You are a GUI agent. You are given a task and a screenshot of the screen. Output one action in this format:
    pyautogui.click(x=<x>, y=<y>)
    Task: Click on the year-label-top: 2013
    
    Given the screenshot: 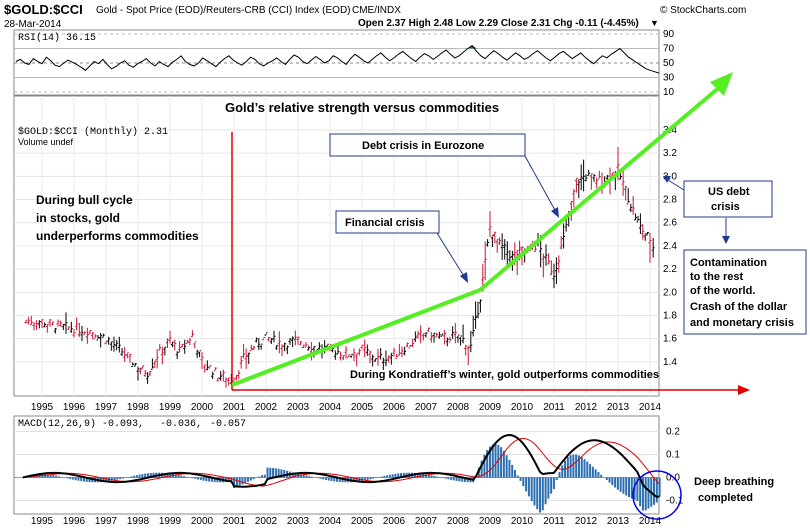 What is the action you would take?
    pyautogui.click(x=618, y=407)
    